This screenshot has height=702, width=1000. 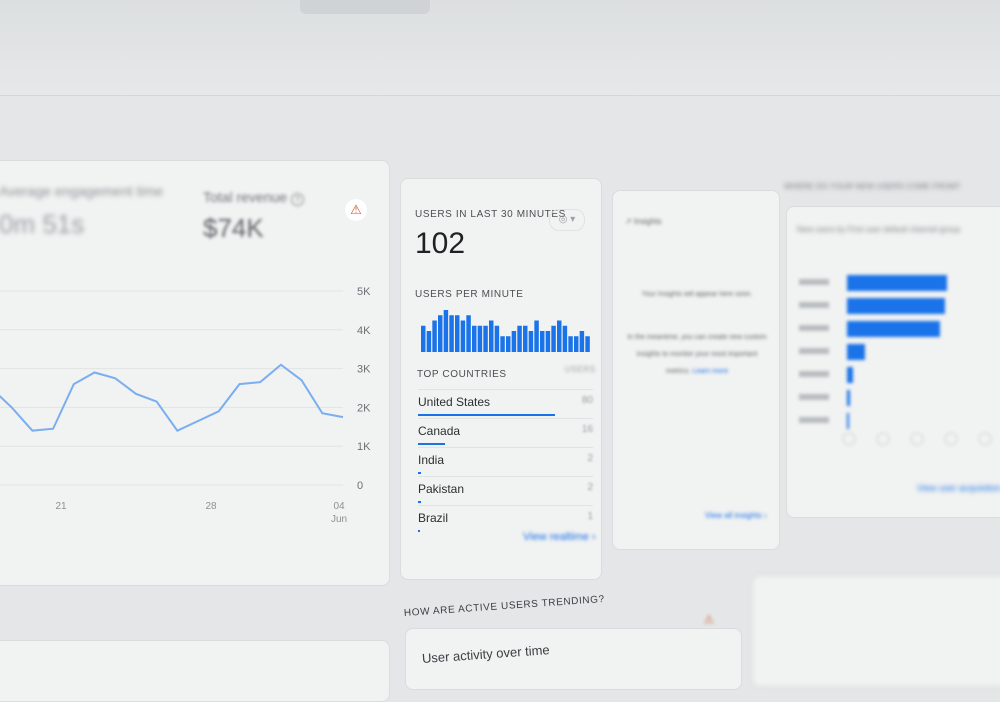 I want to click on bottom-left-card, so click(x=195, y=671).